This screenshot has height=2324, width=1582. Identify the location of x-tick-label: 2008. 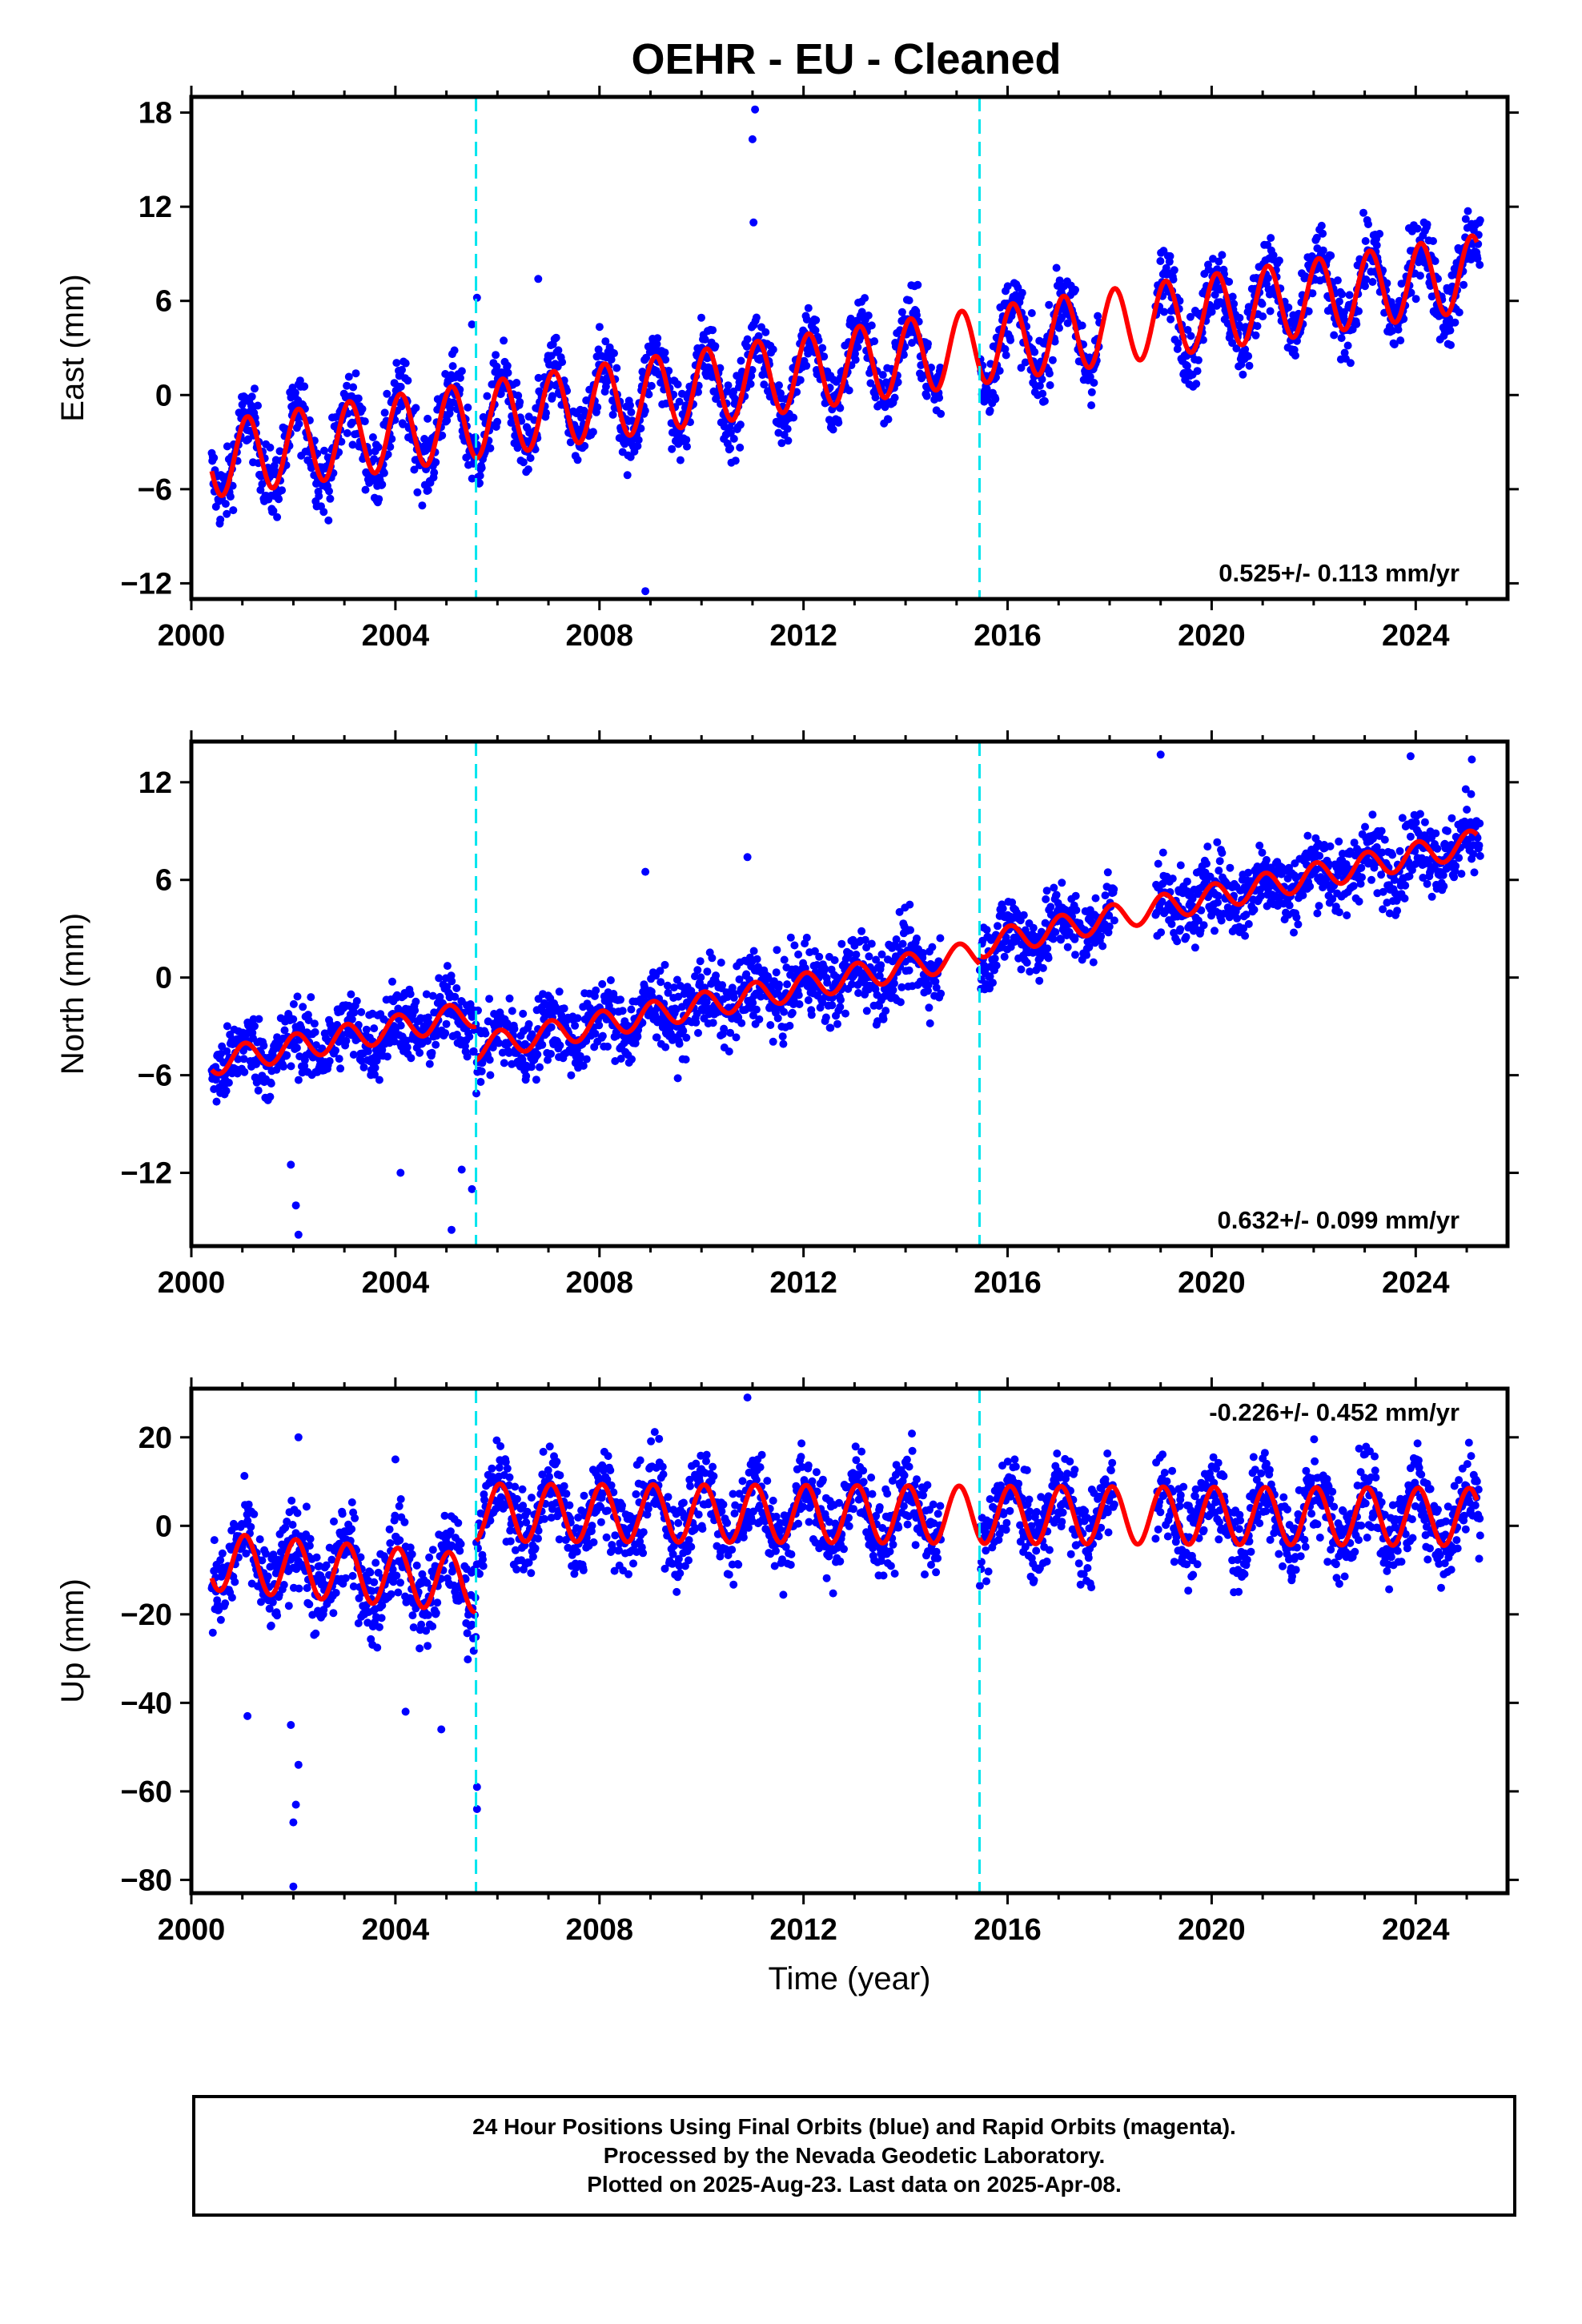
(599, 636).